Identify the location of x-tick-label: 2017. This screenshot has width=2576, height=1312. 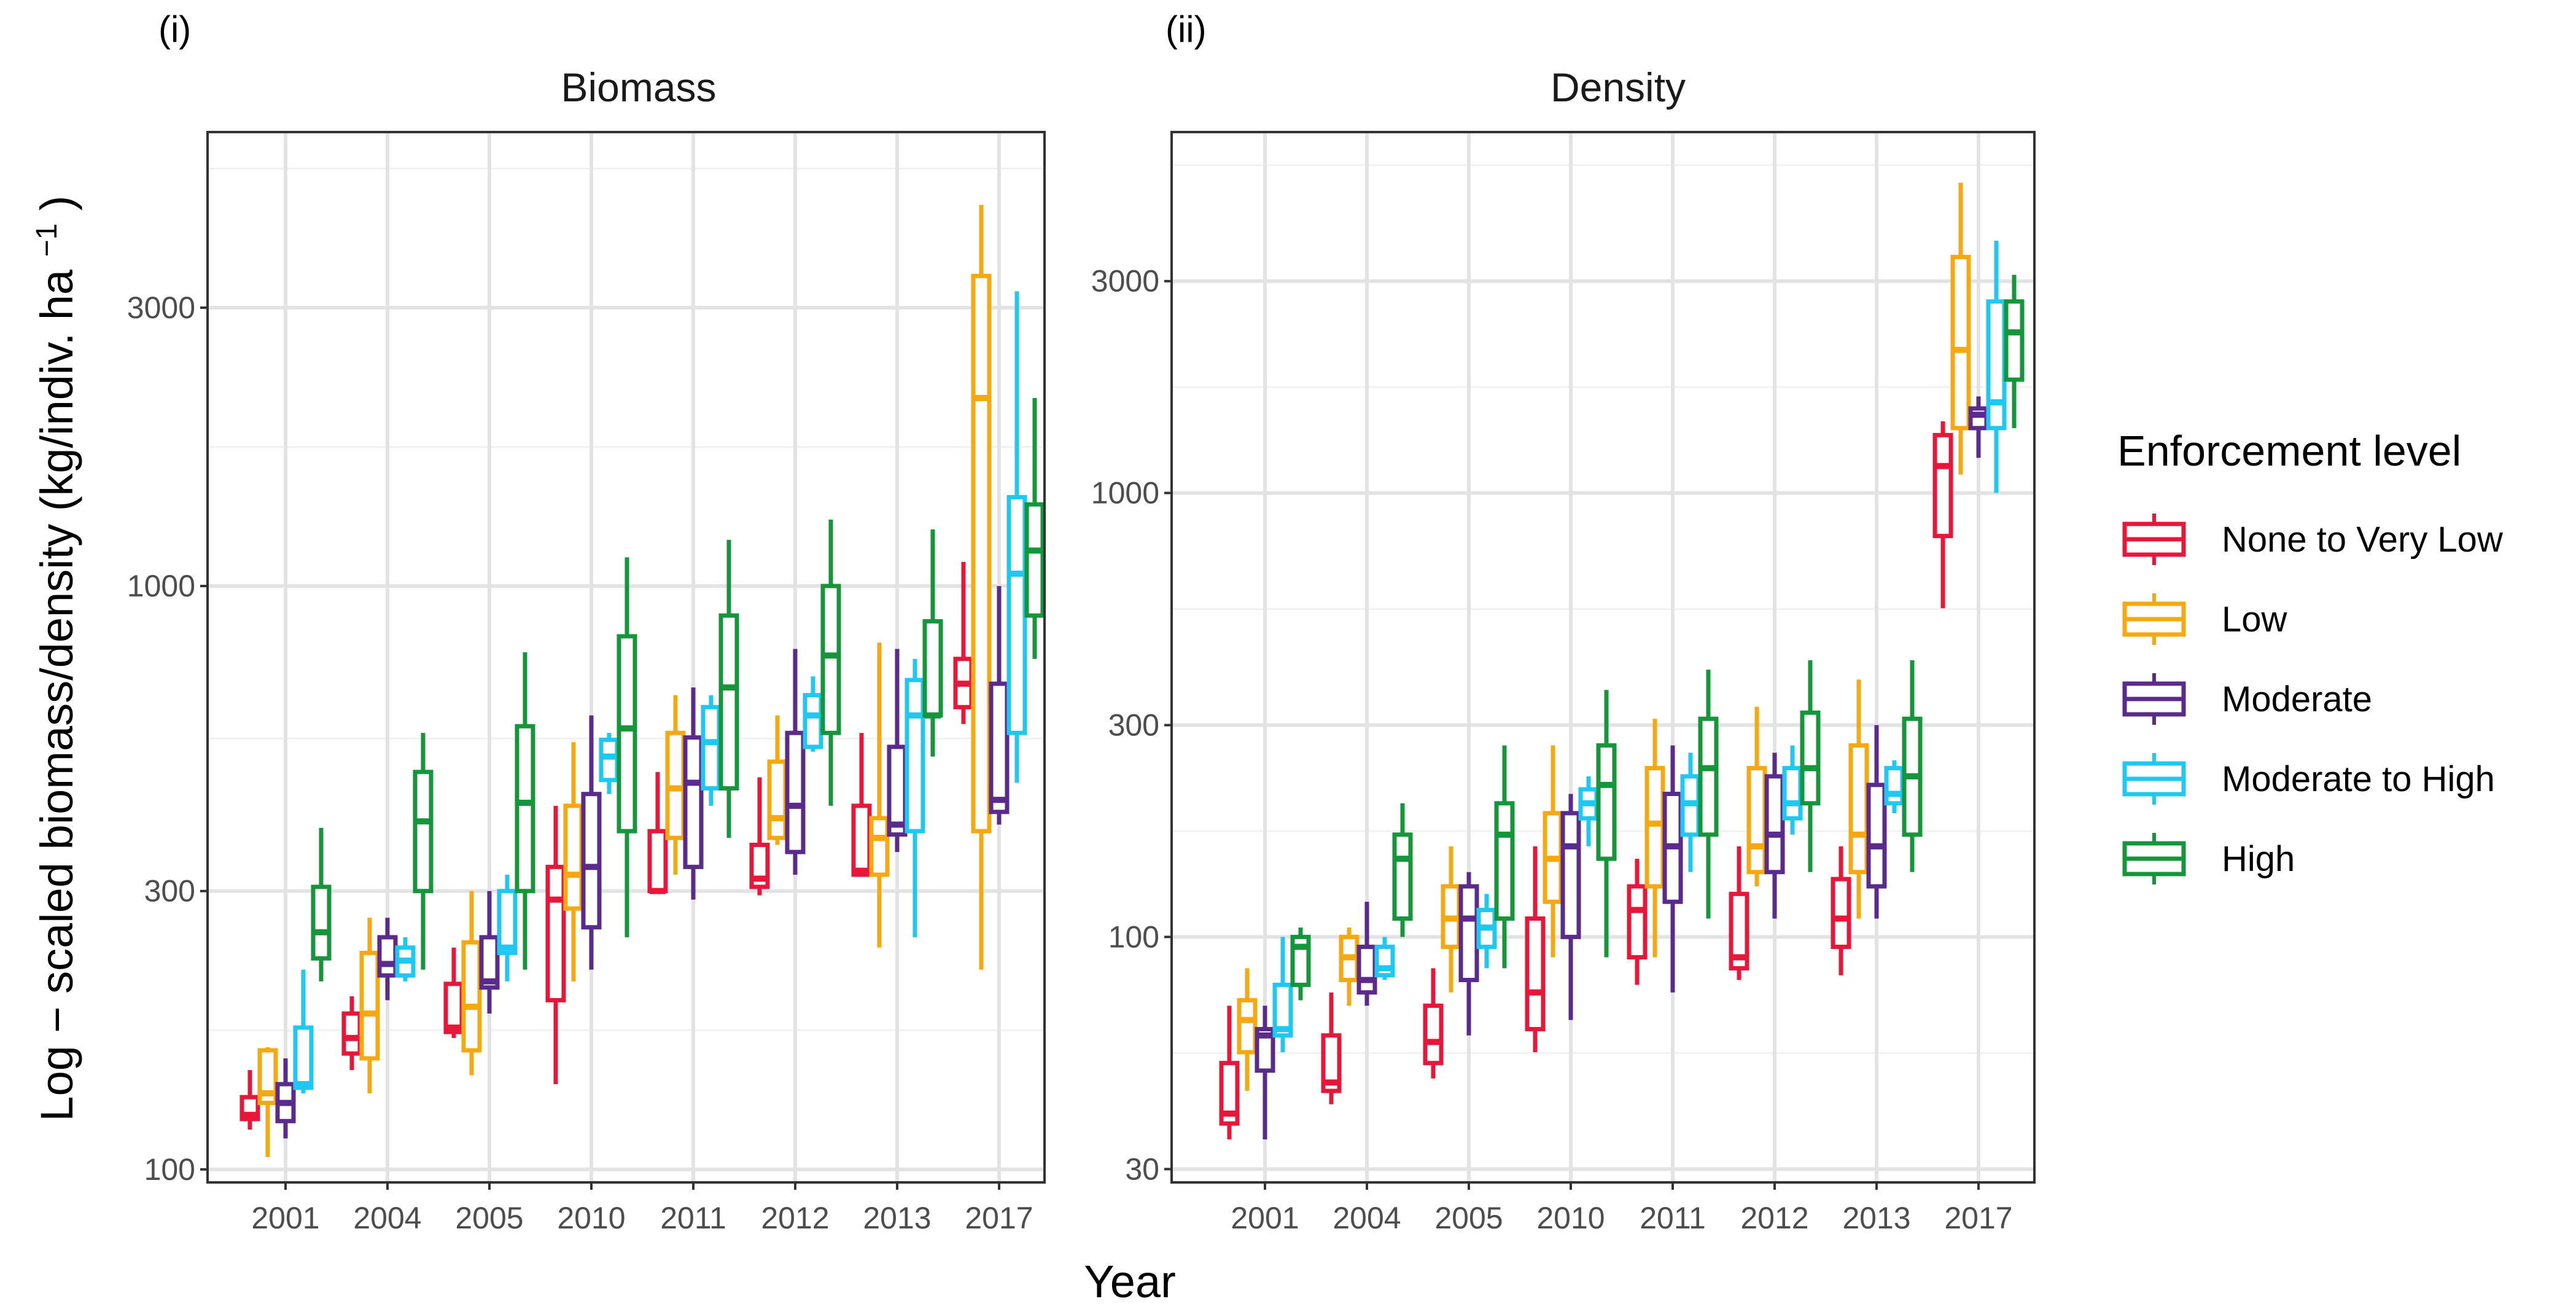
(1978, 1218).